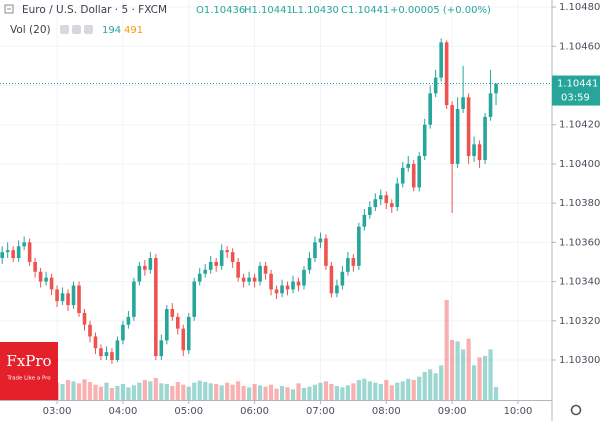  I want to click on gear-icon, so click(576, 410).